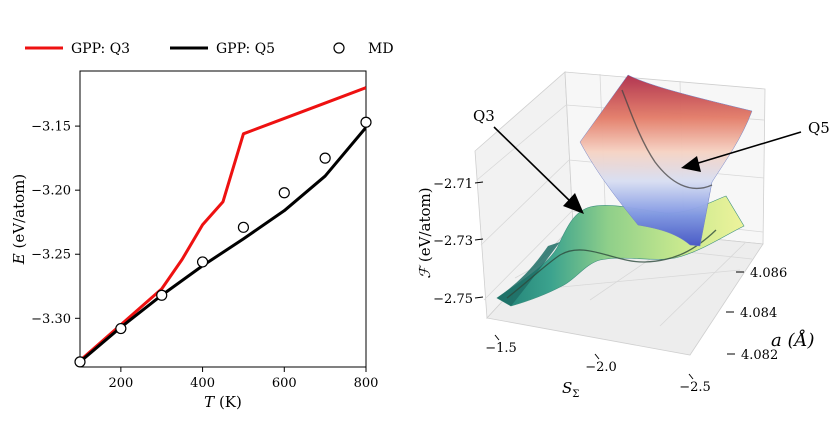  I want to click on legend-md-marker, so click(339, 48).